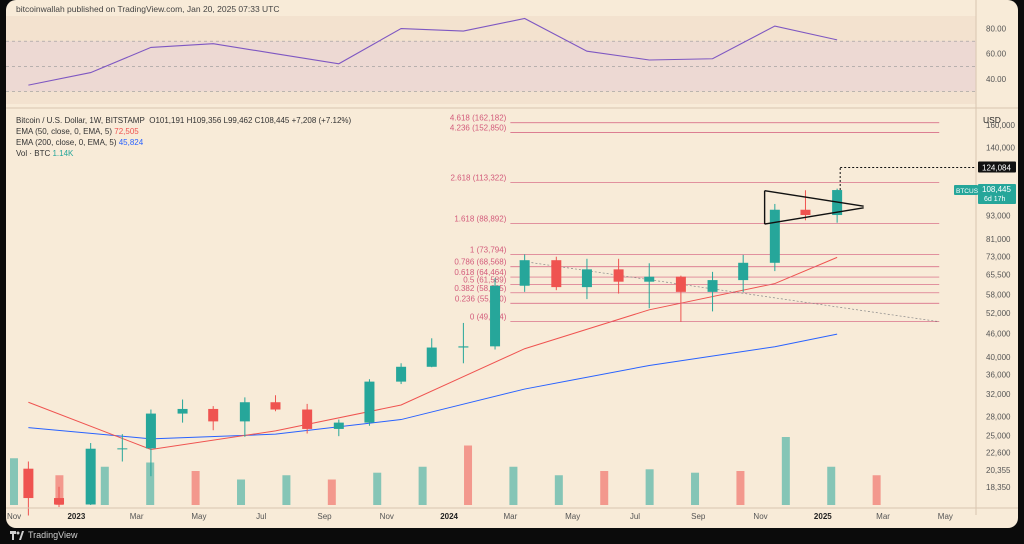 The height and width of the screenshot is (544, 1024). What do you see at coordinates (81, 24) in the screenshot?
I see `rsi-value: 71.14` at bounding box center [81, 24].